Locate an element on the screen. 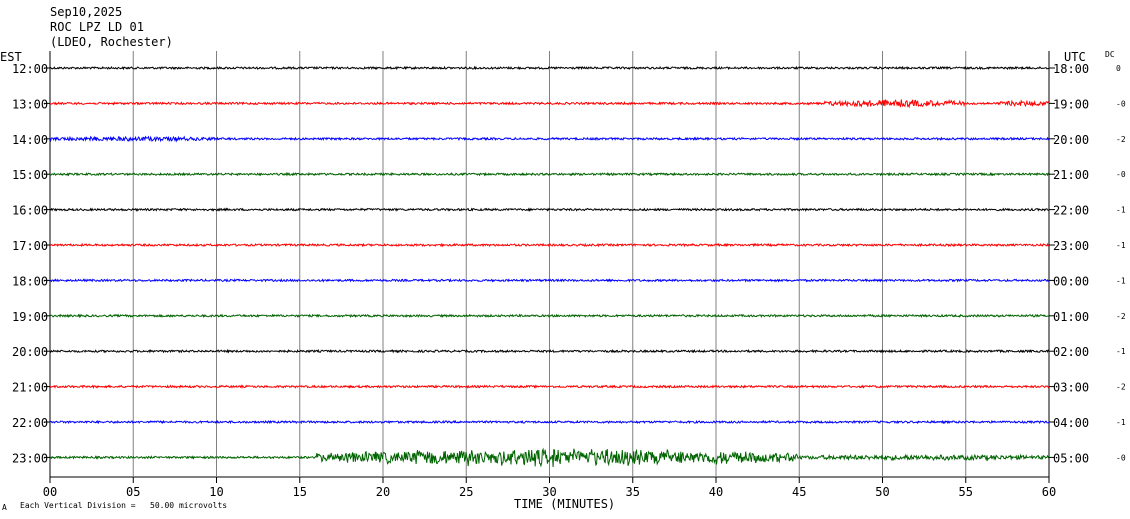  utc-time-label: 03:00 is located at coordinates (1071, 388).